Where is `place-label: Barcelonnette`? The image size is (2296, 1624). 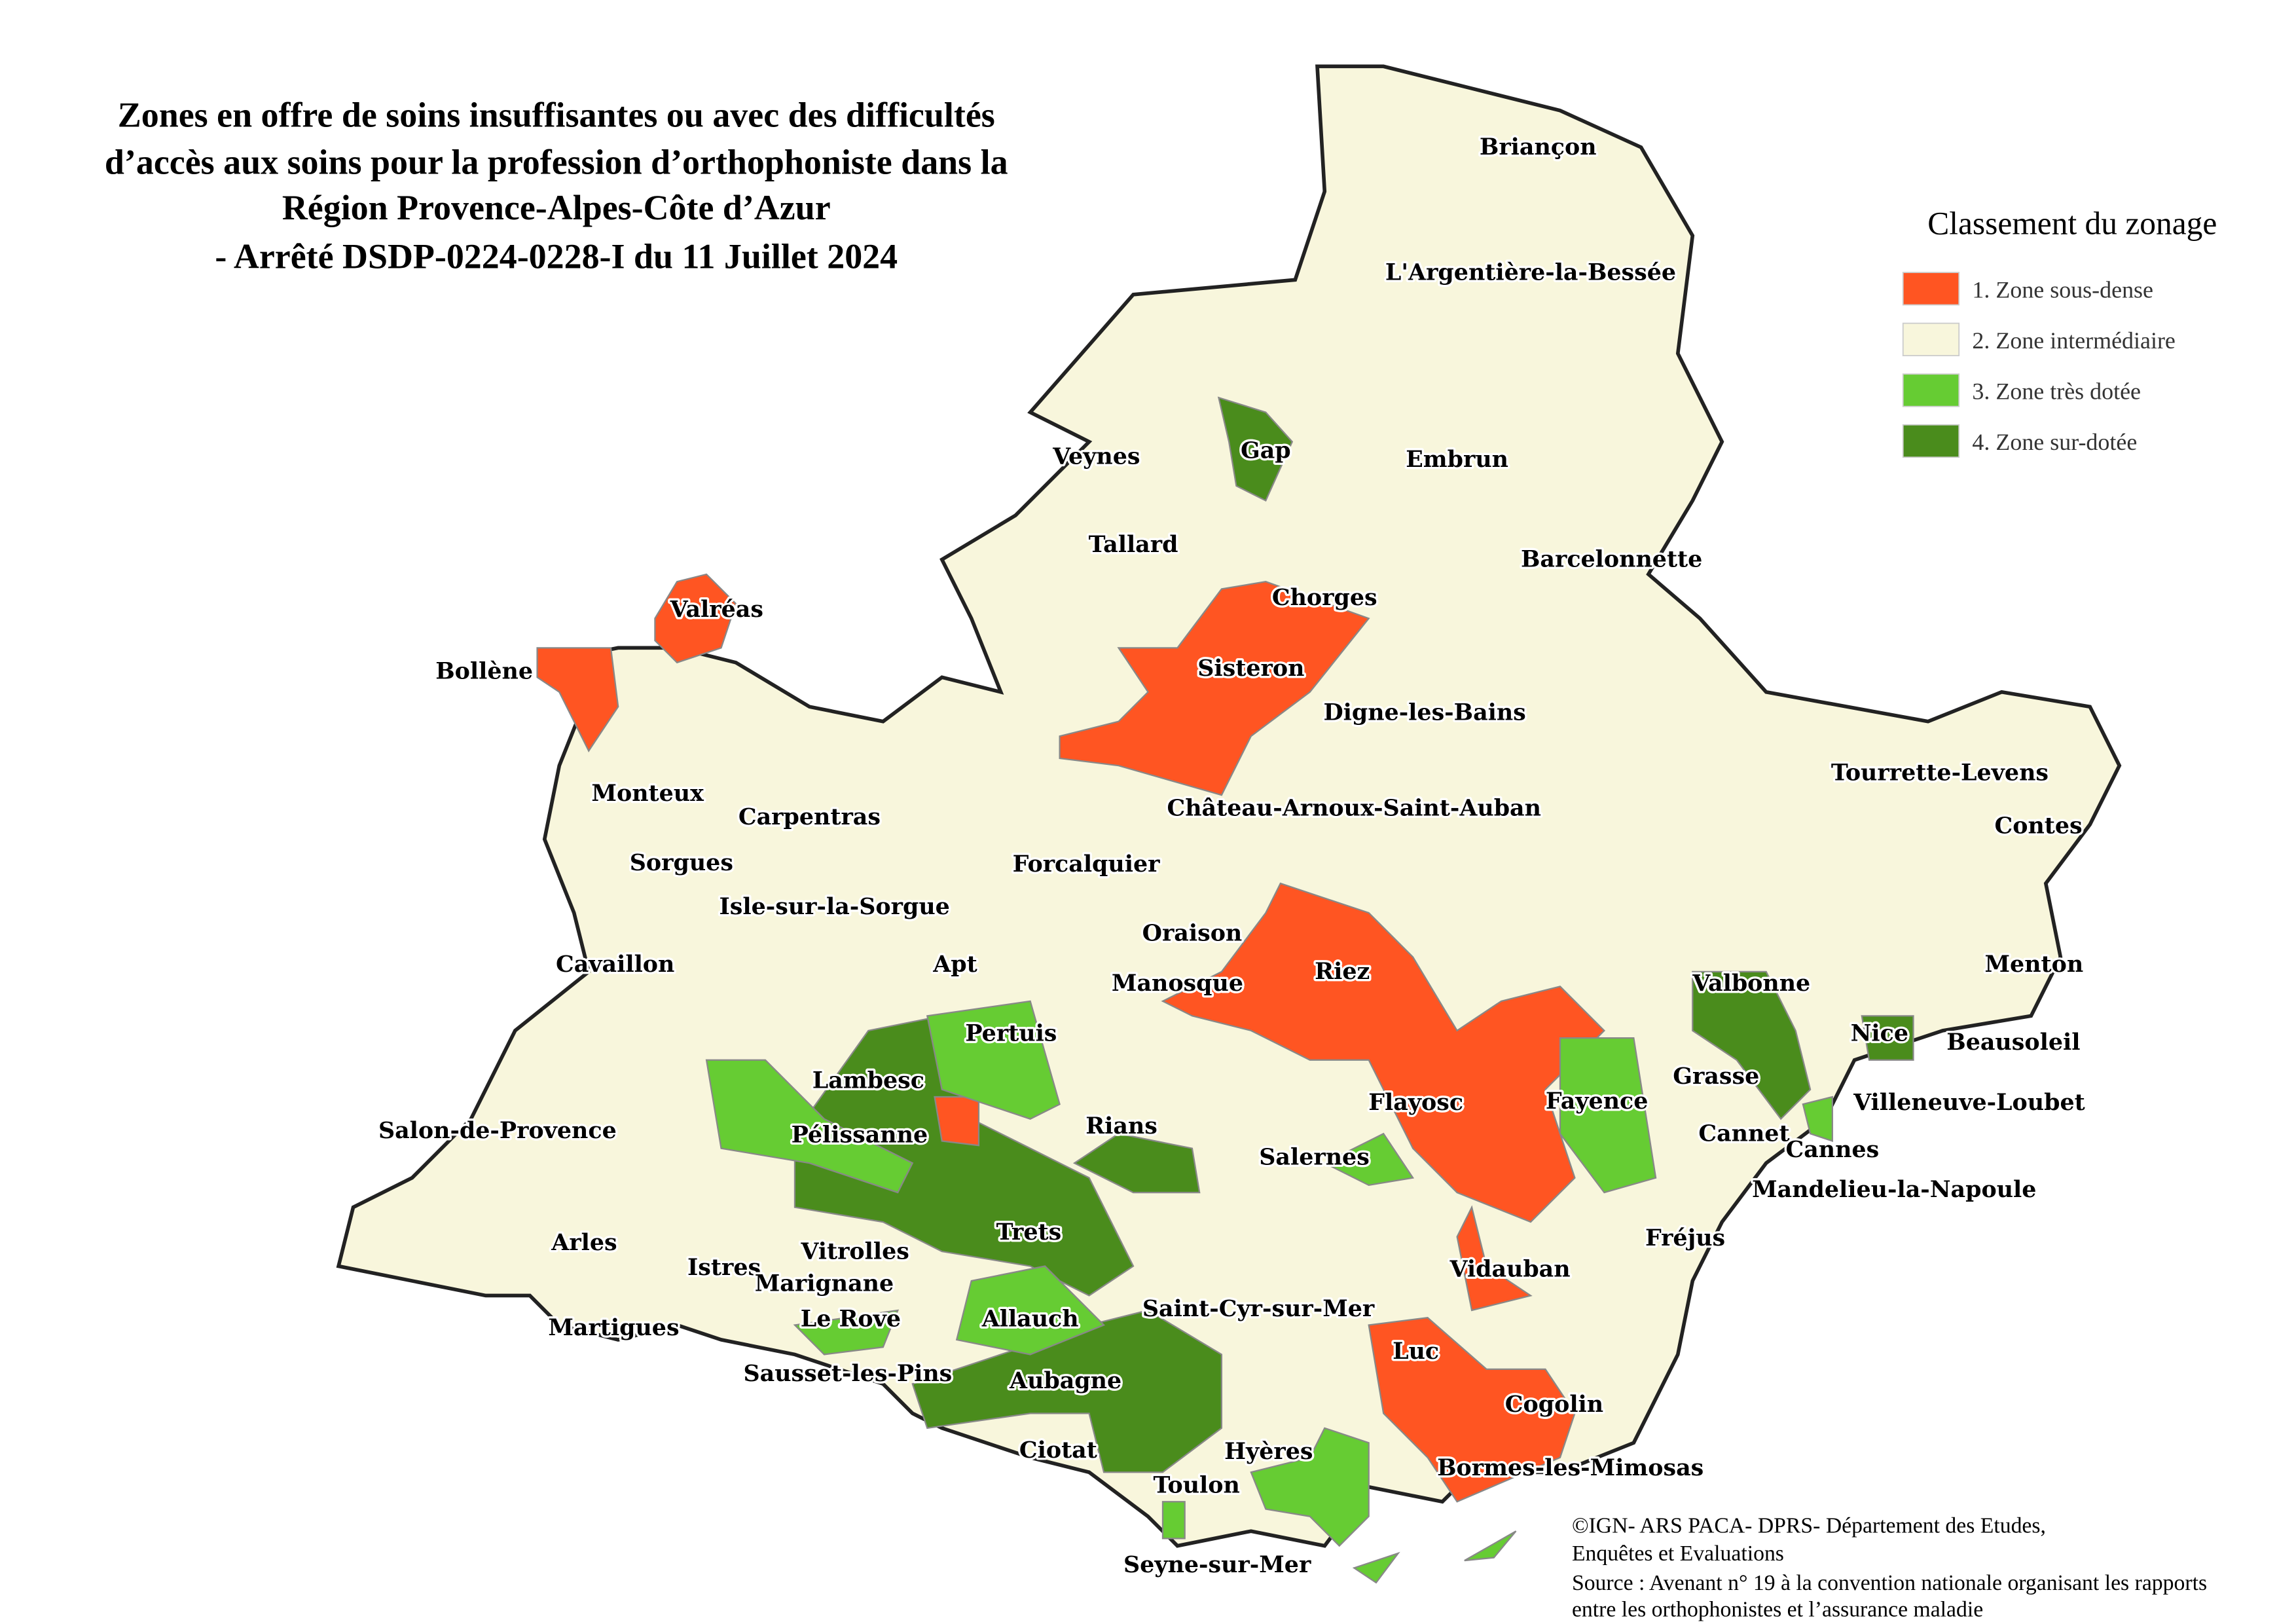 place-label: Barcelonnette is located at coordinates (1611, 559).